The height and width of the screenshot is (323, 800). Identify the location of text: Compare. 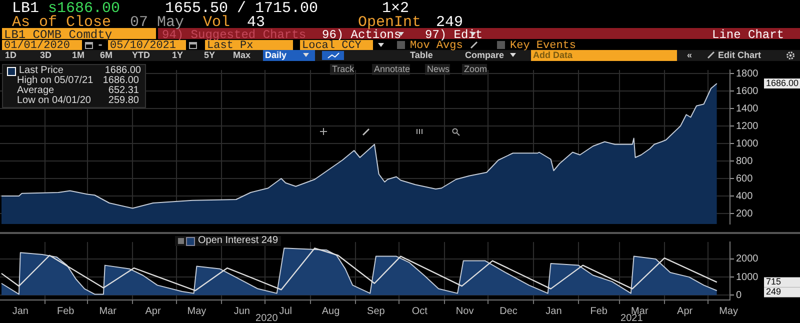
(484, 55).